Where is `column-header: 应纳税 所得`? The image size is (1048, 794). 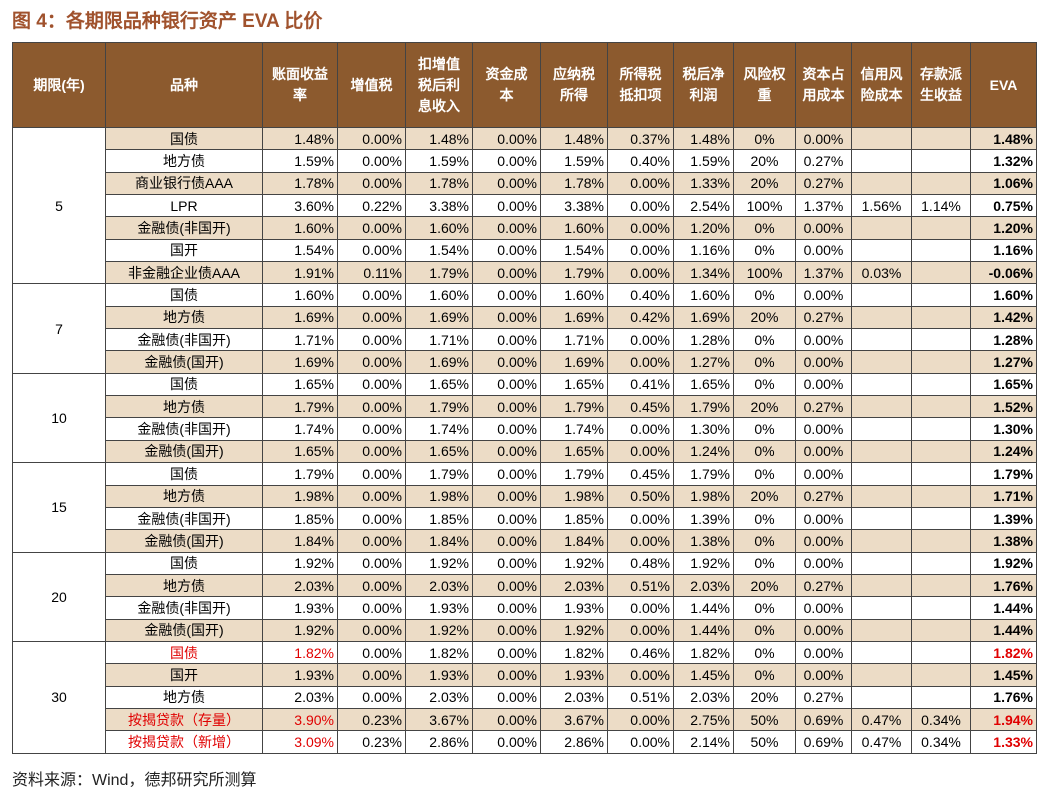 column-header: 应纳税 所得 is located at coordinates (574, 85).